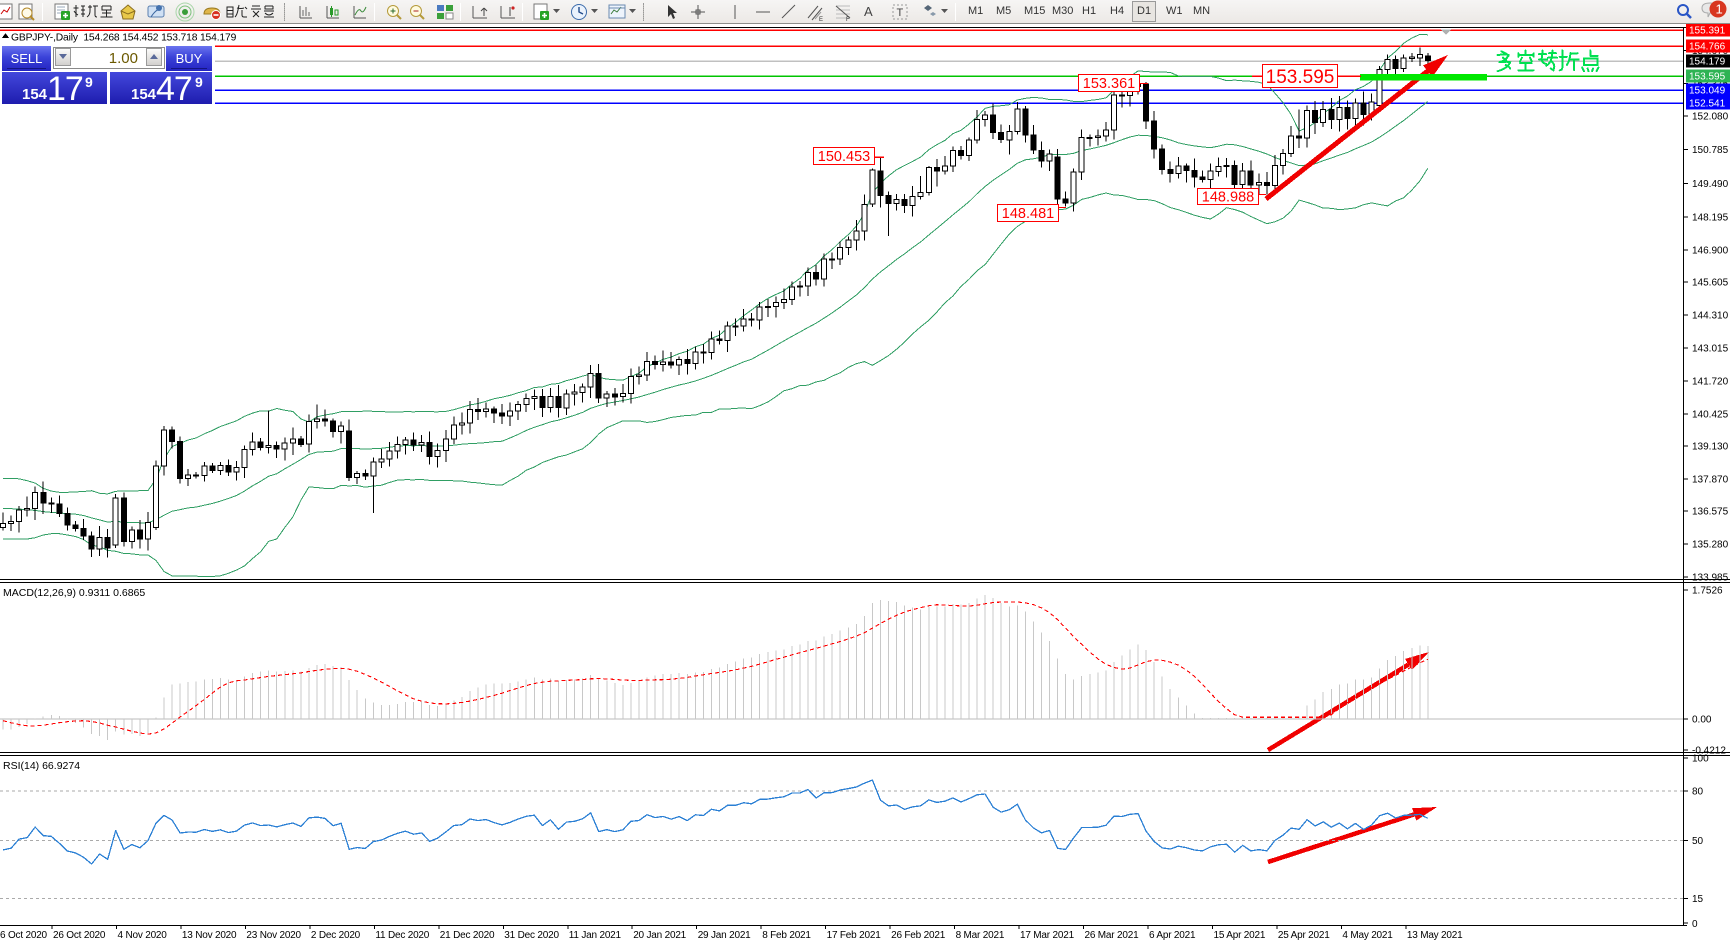 The width and height of the screenshot is (1730, 947). I want to click on svg-text: 146.900, so click(1710, 250).